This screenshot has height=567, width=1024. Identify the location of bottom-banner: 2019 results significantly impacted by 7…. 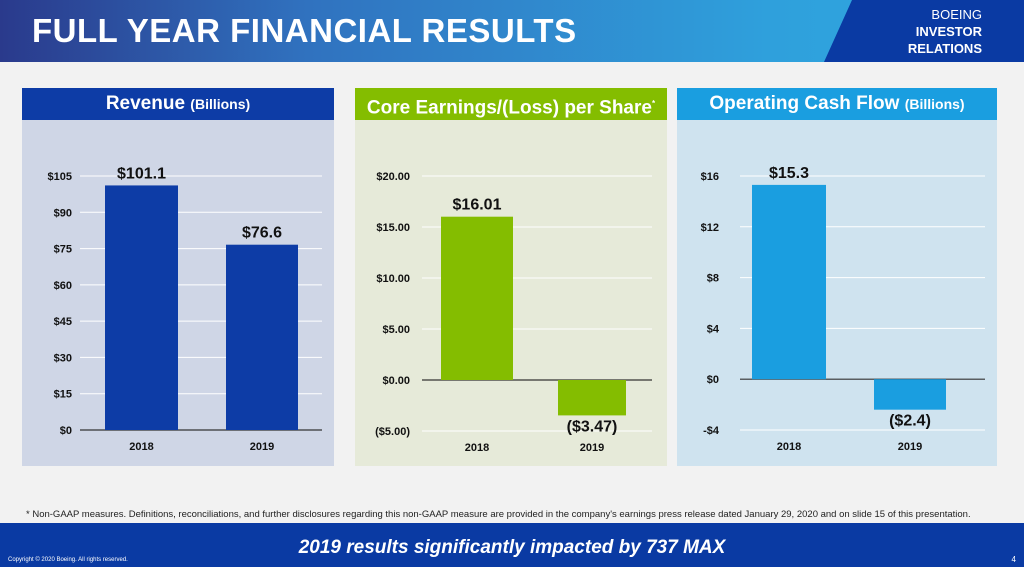
(512, 545).